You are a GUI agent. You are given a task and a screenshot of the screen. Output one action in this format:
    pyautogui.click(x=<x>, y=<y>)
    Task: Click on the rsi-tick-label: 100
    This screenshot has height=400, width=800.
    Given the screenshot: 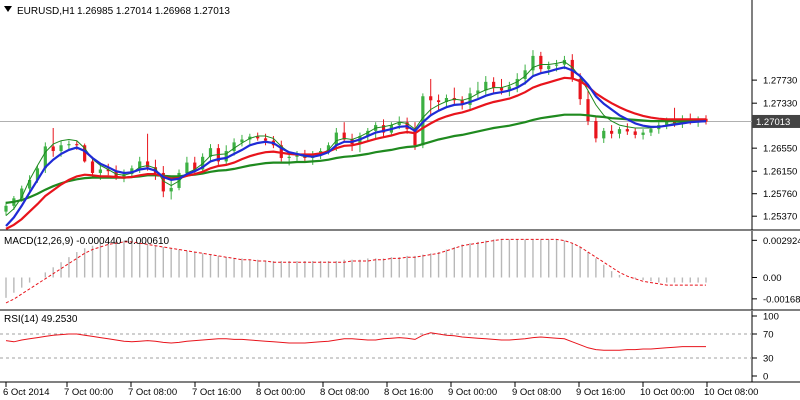 What is the action you would take?
    pyautogui.click(x=771, y=317)
    